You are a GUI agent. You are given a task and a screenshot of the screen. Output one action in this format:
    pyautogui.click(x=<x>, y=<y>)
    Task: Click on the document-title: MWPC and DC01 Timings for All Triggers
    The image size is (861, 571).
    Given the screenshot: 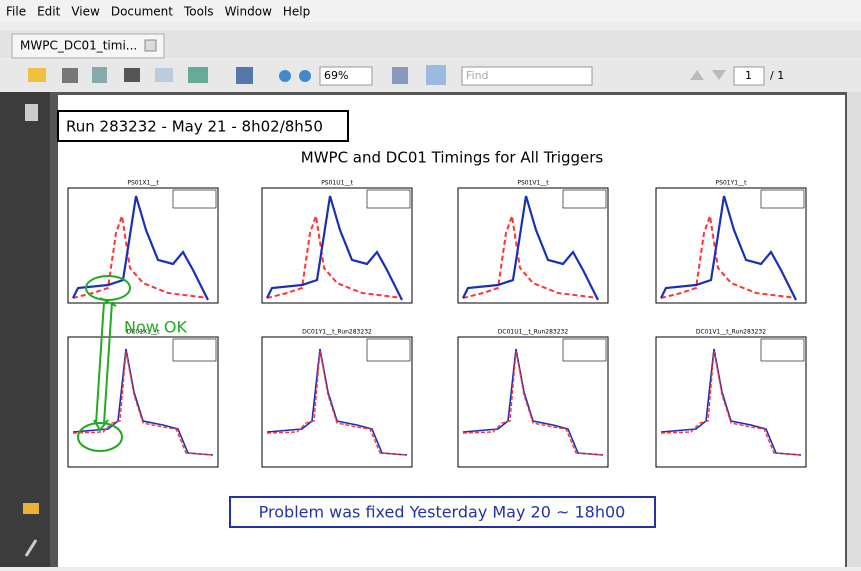 What is the action you would take?
    pyautogui.click(x=452, y=158)
    